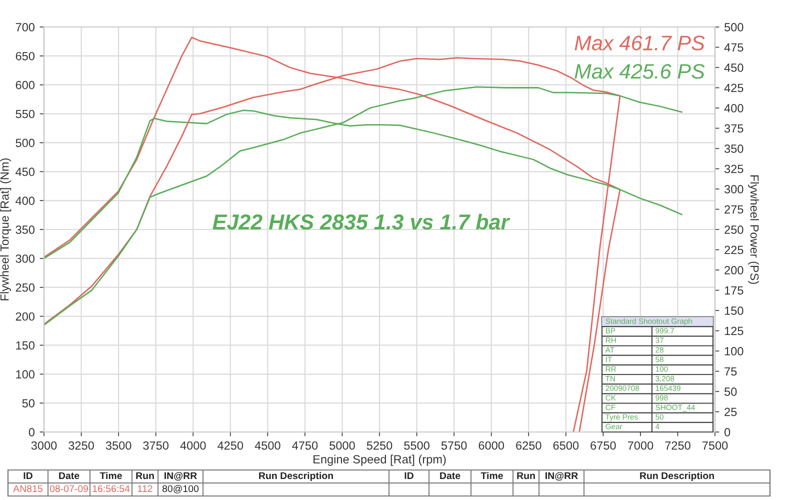  What do you see at coordinates (734, 47) in the screenshot?
I see `y2-tick-label: 475` at bounding box center [734, 47].